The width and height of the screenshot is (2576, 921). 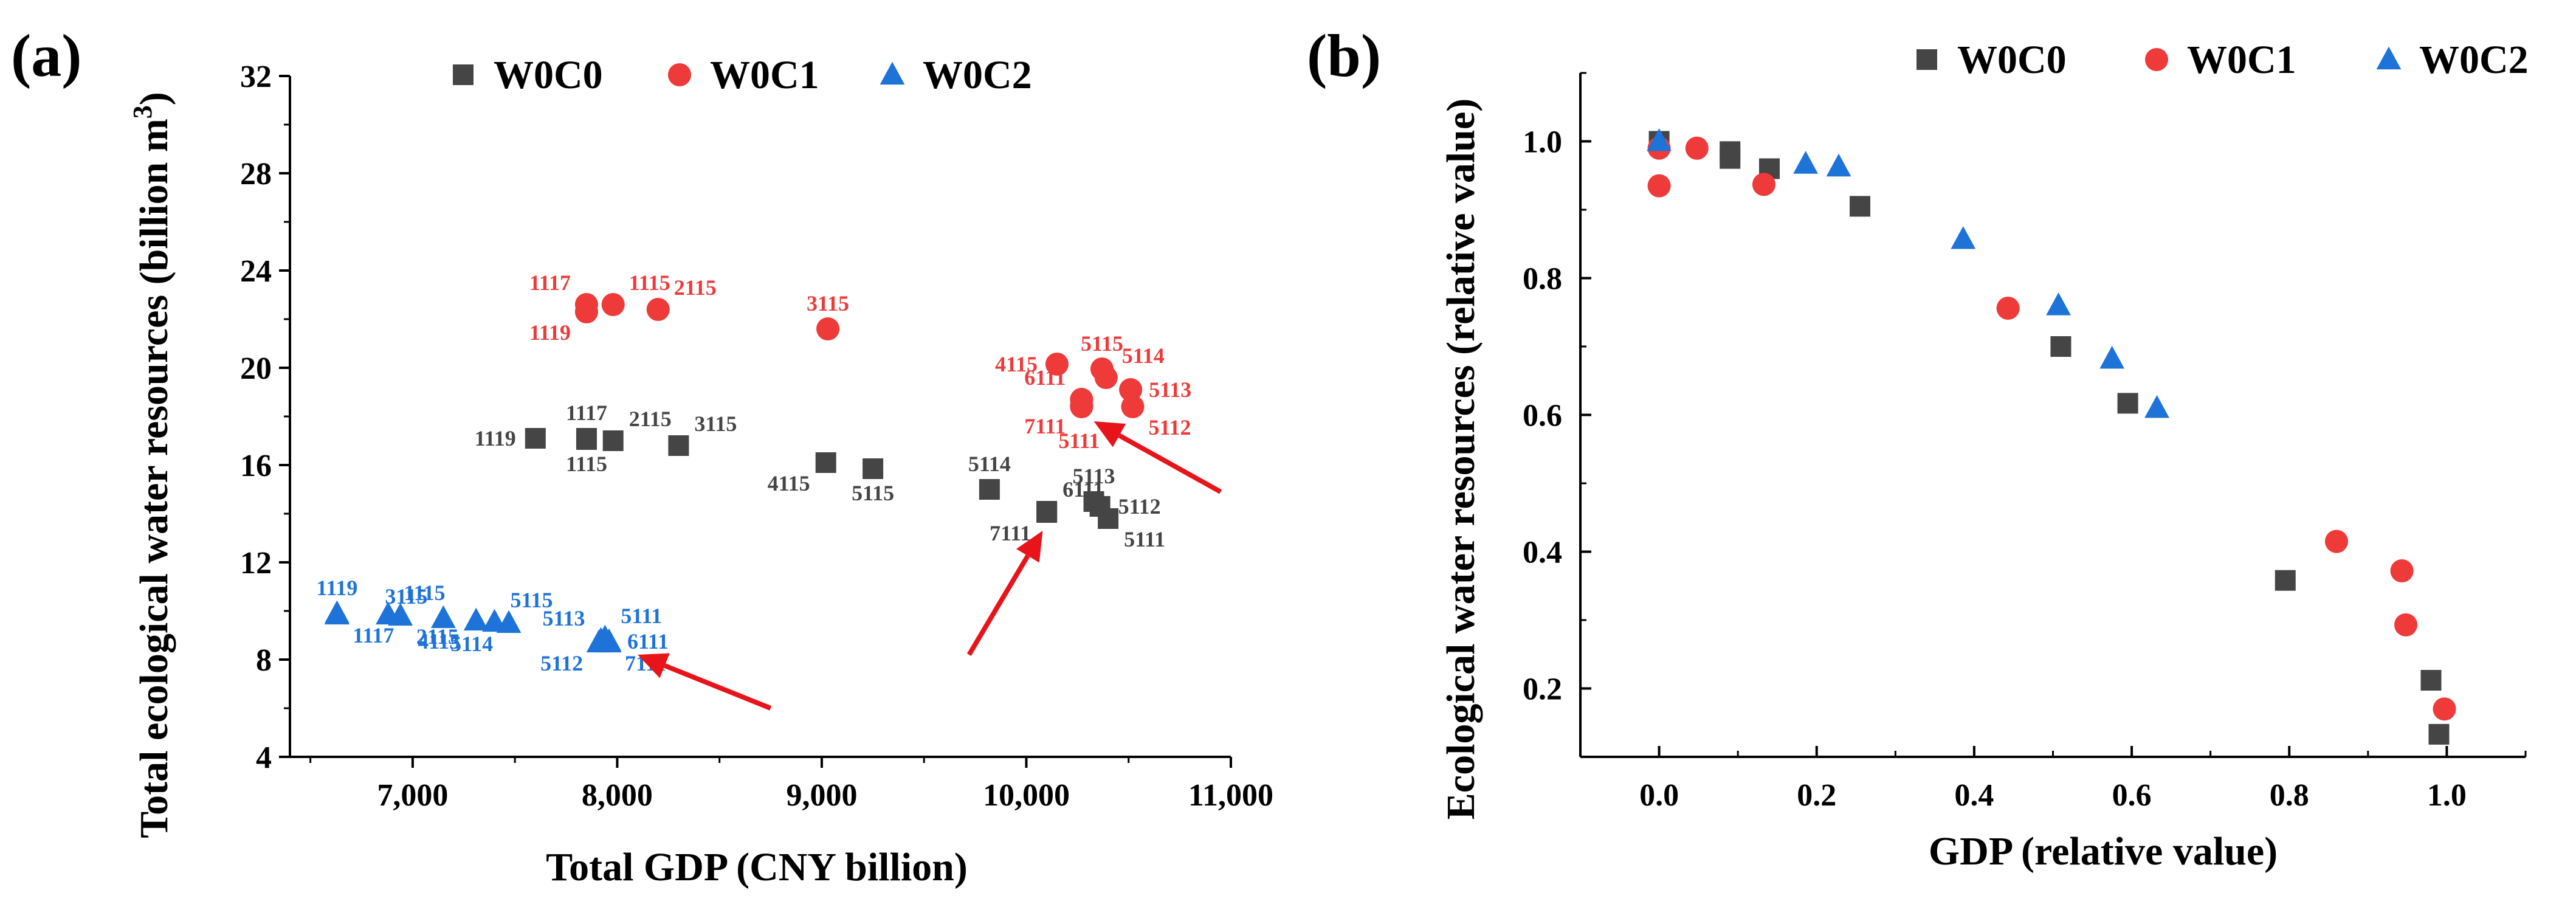 What do you see at coordinates (1817, 795) in the screenshot?
I see `x-tick-label: 0.2` at bounding box center [1817, 795].